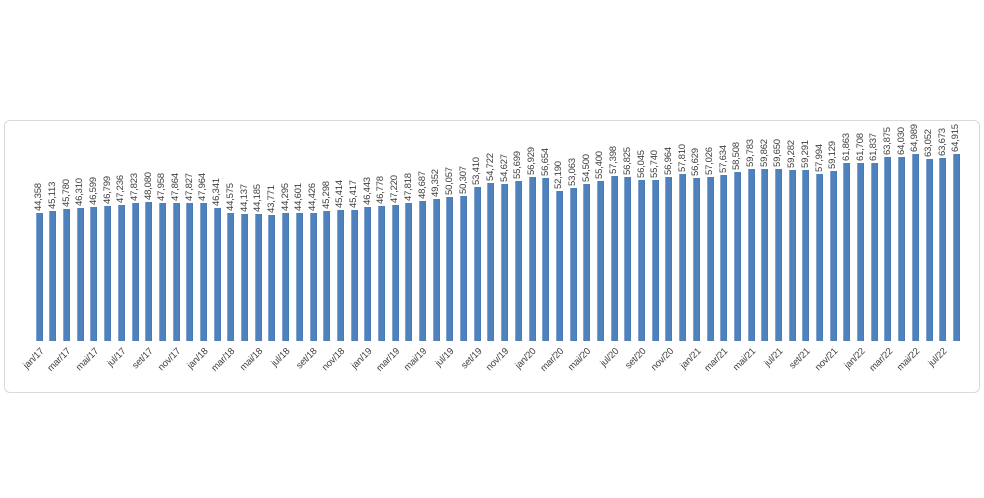 The image size is (984, 498). I want to click on x-tick-label: jan/19, so click(362, 359).